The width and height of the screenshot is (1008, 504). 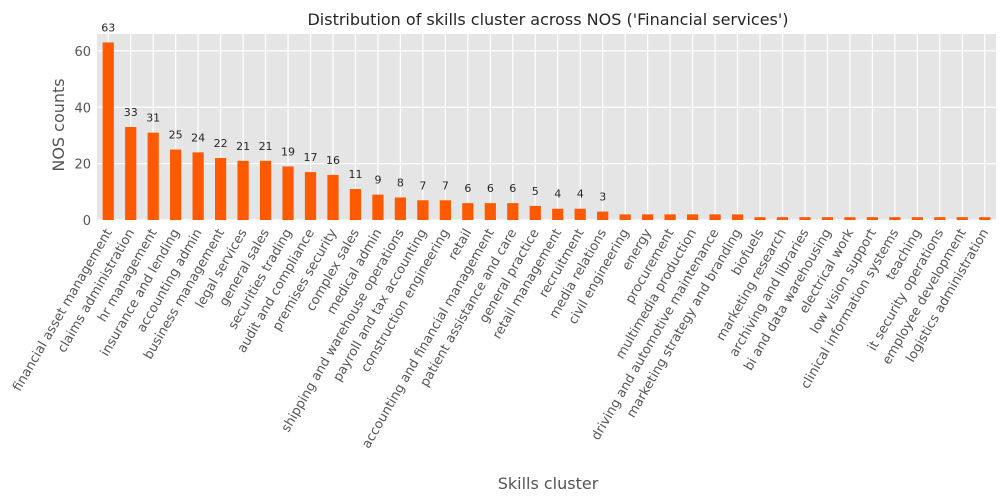 I want to click on data-label: 17, so click(x=311, y=157).